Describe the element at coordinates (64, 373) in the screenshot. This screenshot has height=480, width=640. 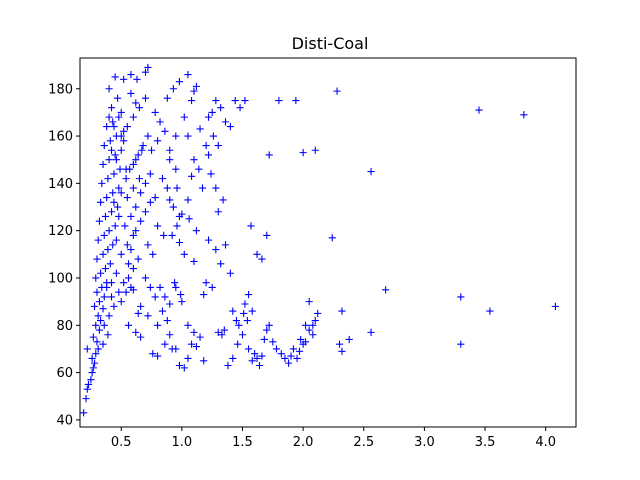
I see `y-tick-label: 60` at that location.